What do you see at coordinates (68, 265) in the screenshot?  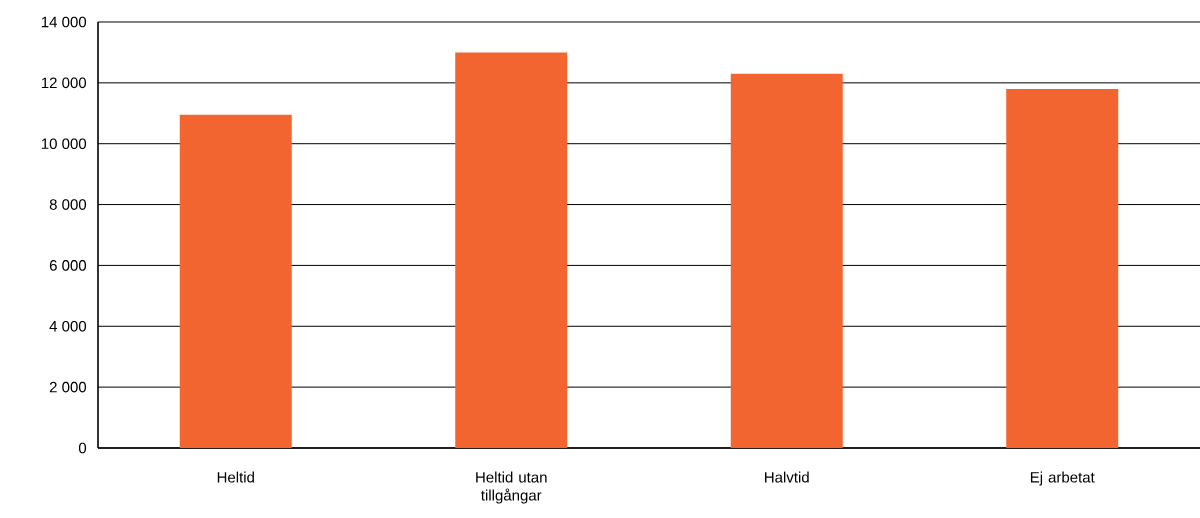 I see `y-tick-label: 6 000` at bounding box center [68, 265].